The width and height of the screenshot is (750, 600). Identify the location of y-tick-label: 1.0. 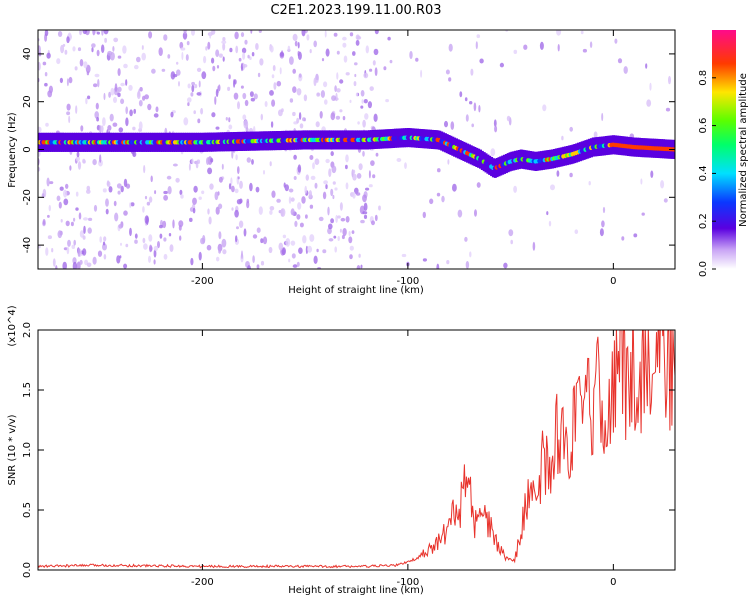
(27, 450).